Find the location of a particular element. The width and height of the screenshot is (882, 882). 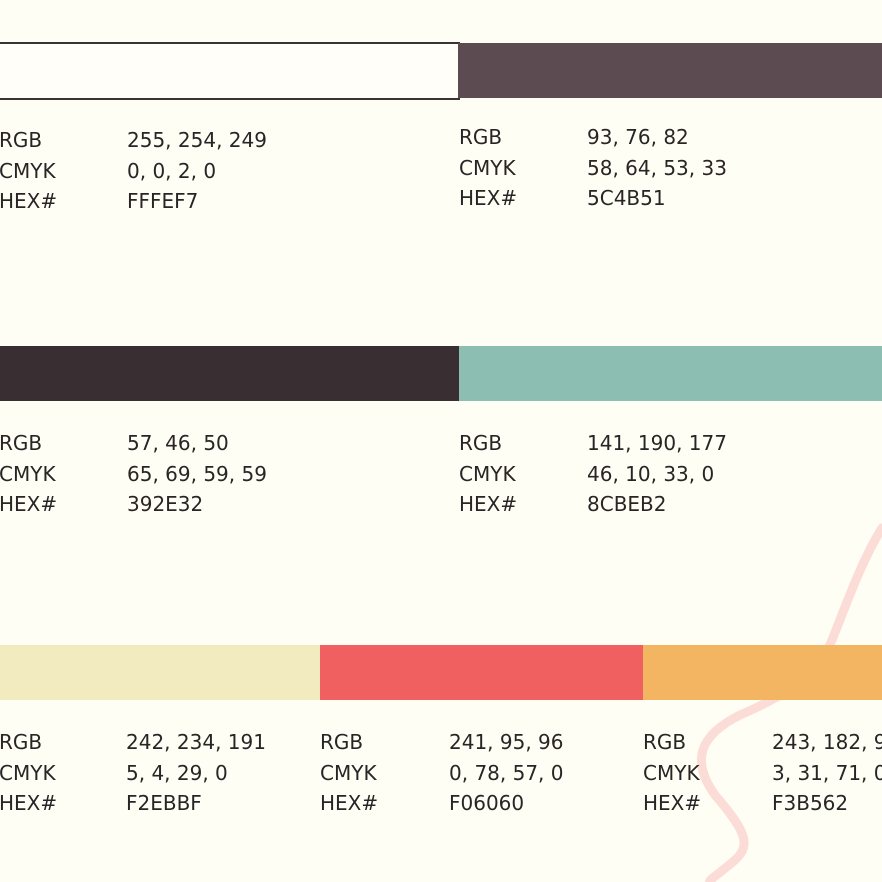

cmyk-value: 0, 0, 2, 0 is located at coordinates (172, 170).